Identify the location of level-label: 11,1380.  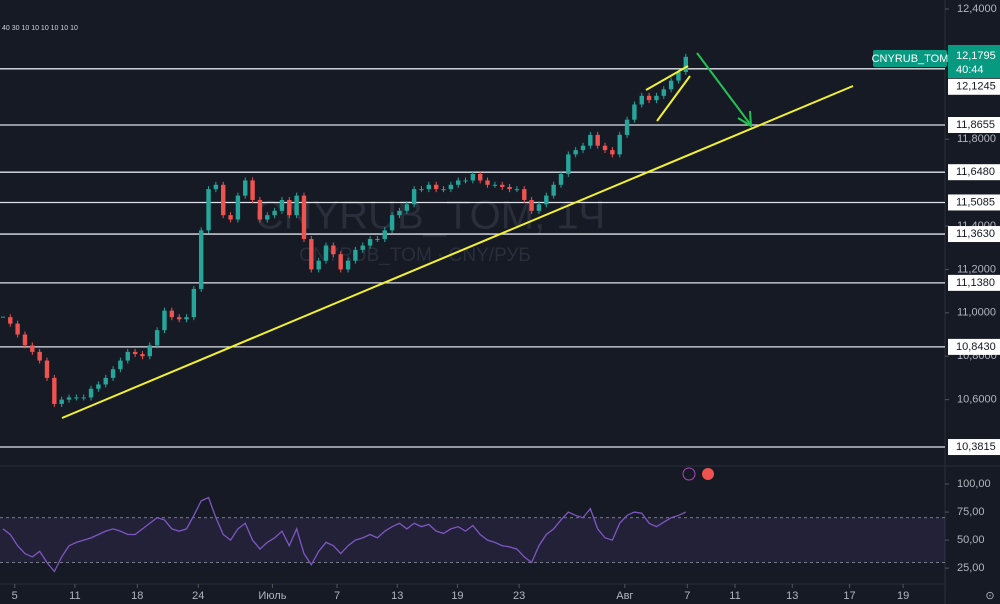
(975, 283).